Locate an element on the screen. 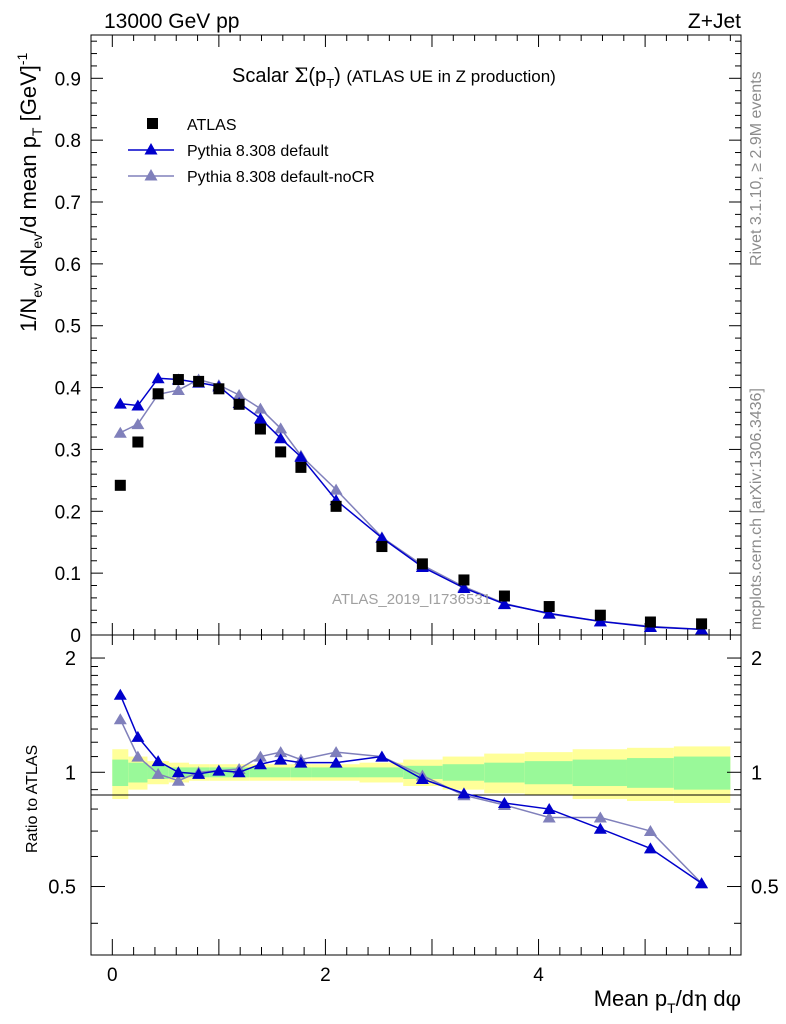  main-y-tick-label: 0.3 is located at coordinates (68, 450).